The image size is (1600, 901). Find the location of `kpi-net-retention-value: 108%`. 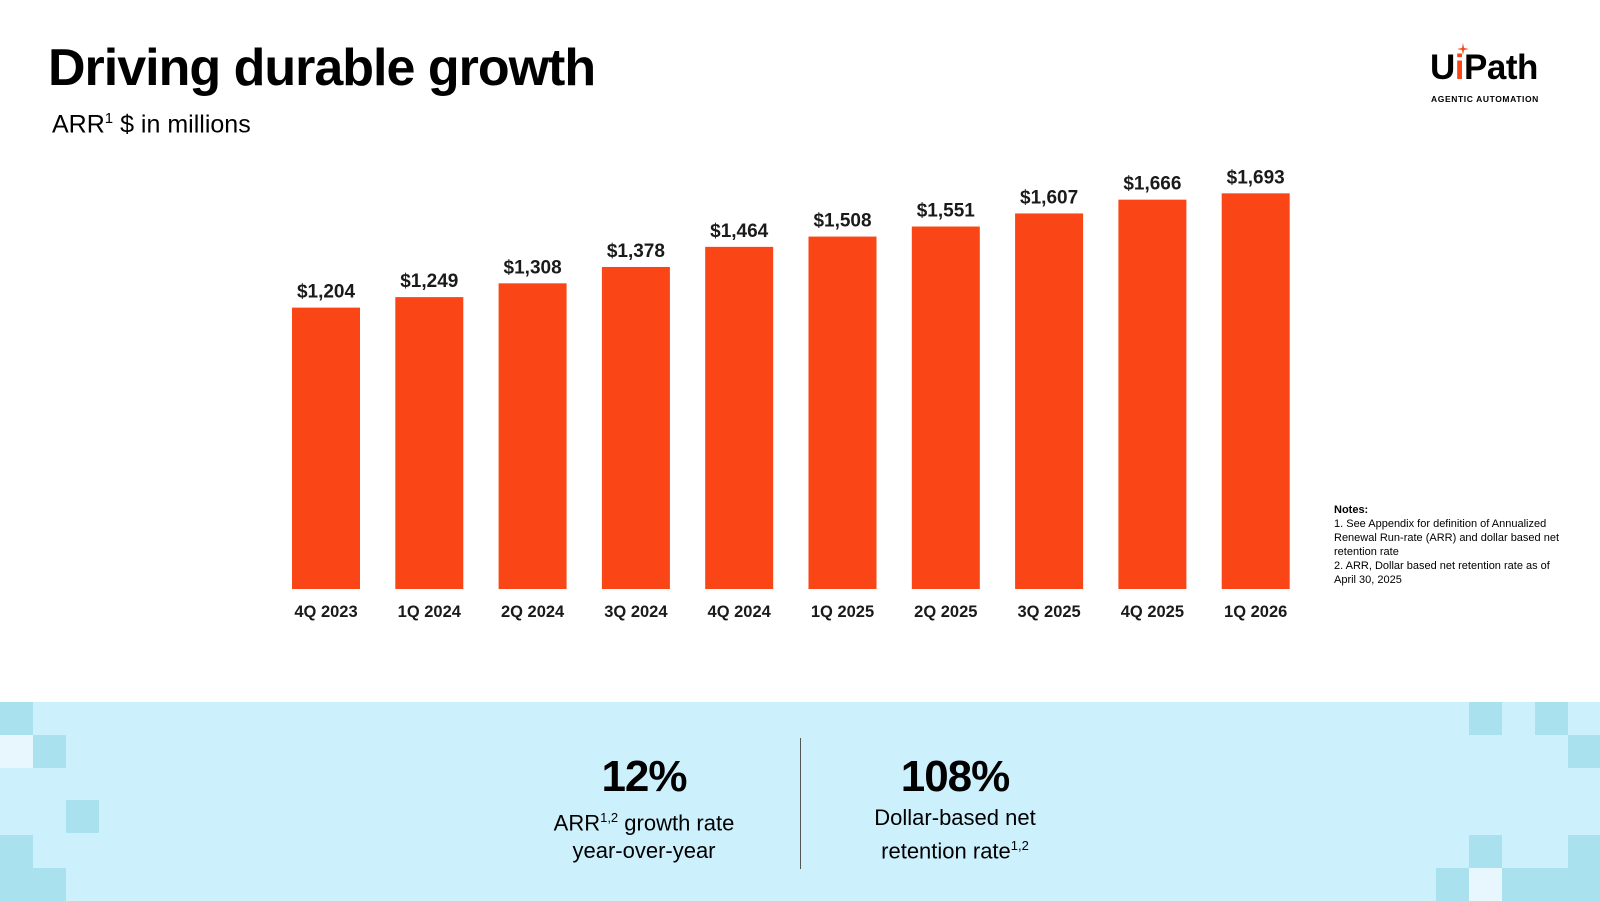

kpi-net-retention-value: 108% is located at coordinates (955, 776).